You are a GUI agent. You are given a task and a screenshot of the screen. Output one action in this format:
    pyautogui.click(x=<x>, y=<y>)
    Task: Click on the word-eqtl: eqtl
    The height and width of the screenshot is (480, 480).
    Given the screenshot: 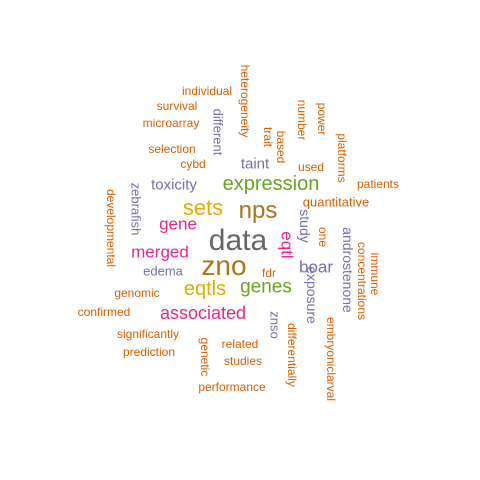 What is the action you would take?
    pyautogui.click(x=287, y=245)
    